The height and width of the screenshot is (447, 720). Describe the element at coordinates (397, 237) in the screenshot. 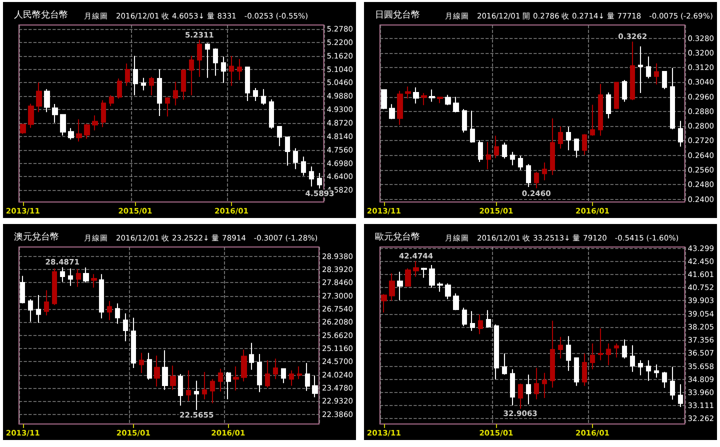

I see `chart-title: 歐元兌台幣` at that location.